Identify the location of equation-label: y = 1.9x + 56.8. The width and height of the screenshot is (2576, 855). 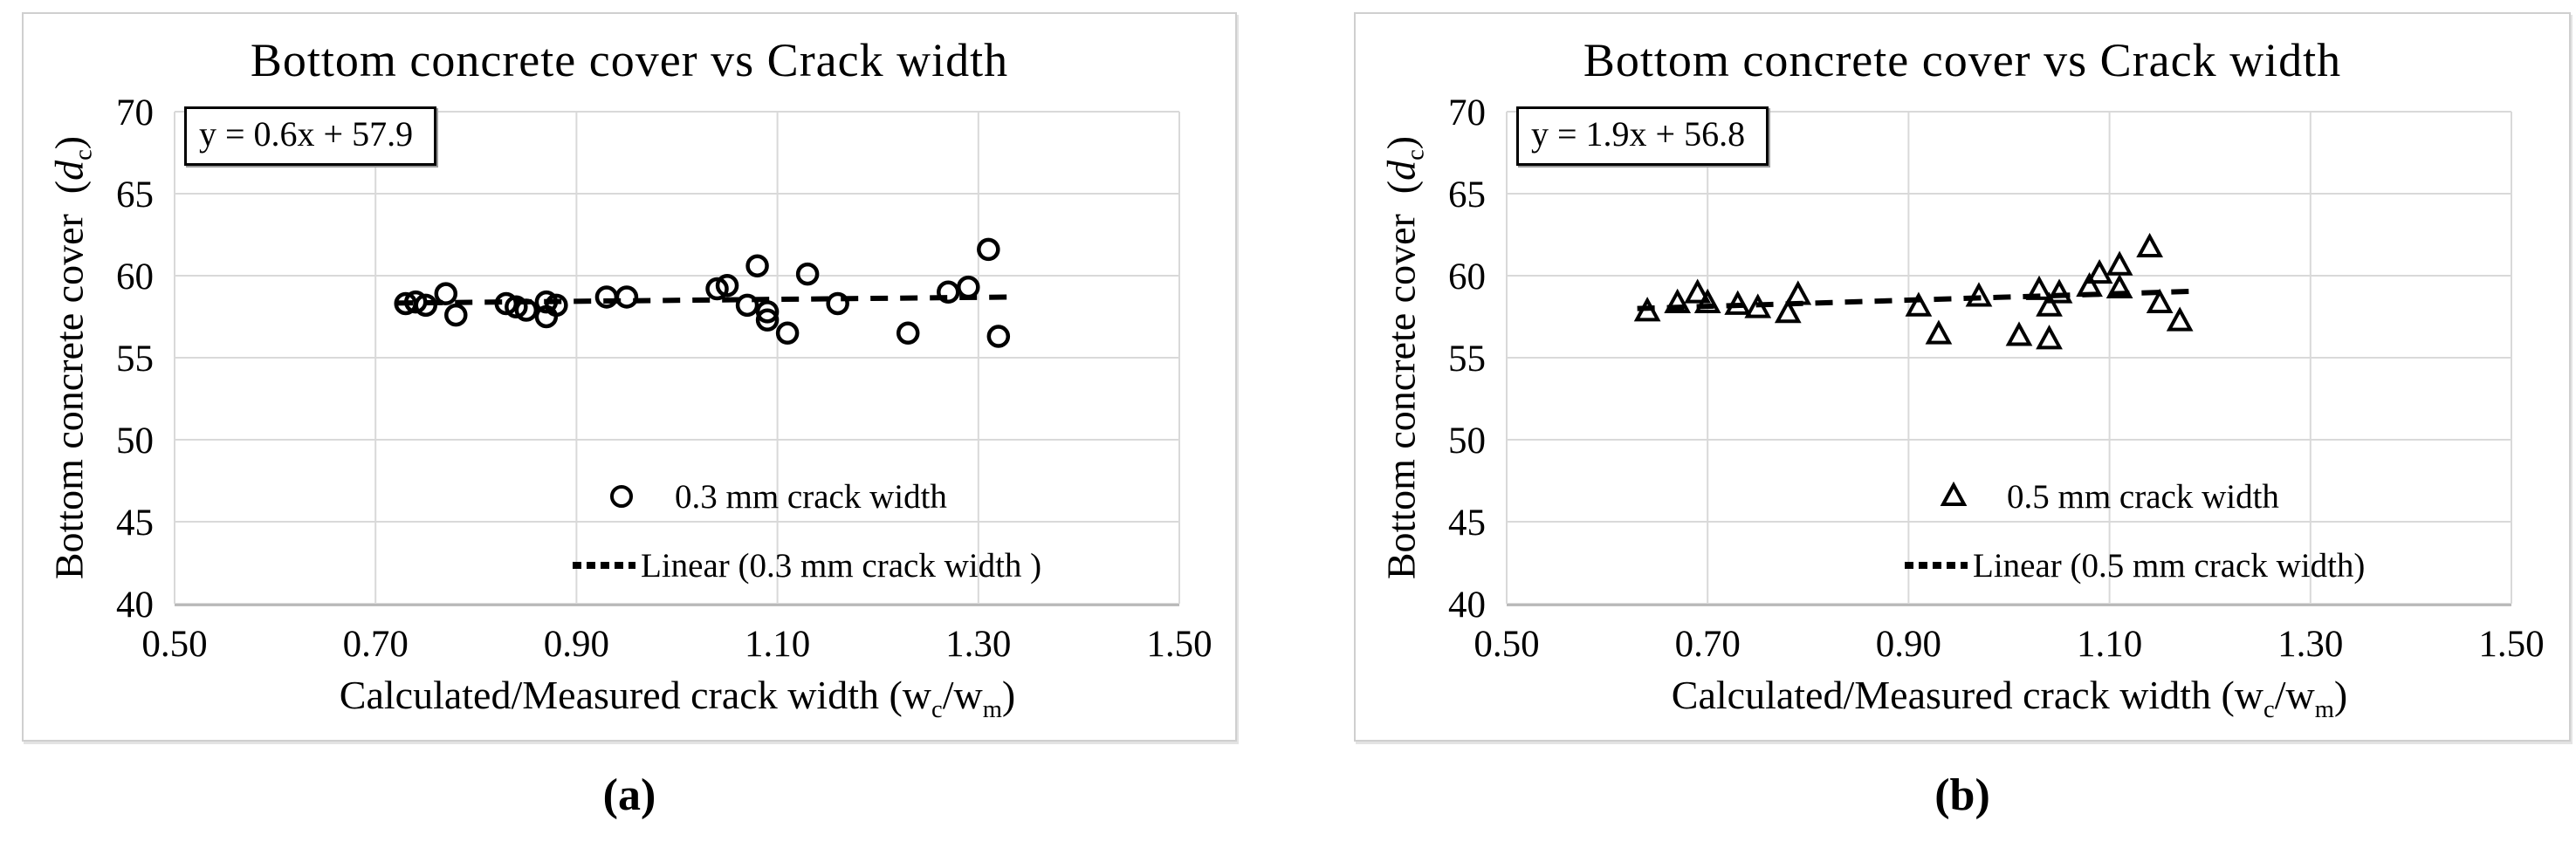
(1642, 136).